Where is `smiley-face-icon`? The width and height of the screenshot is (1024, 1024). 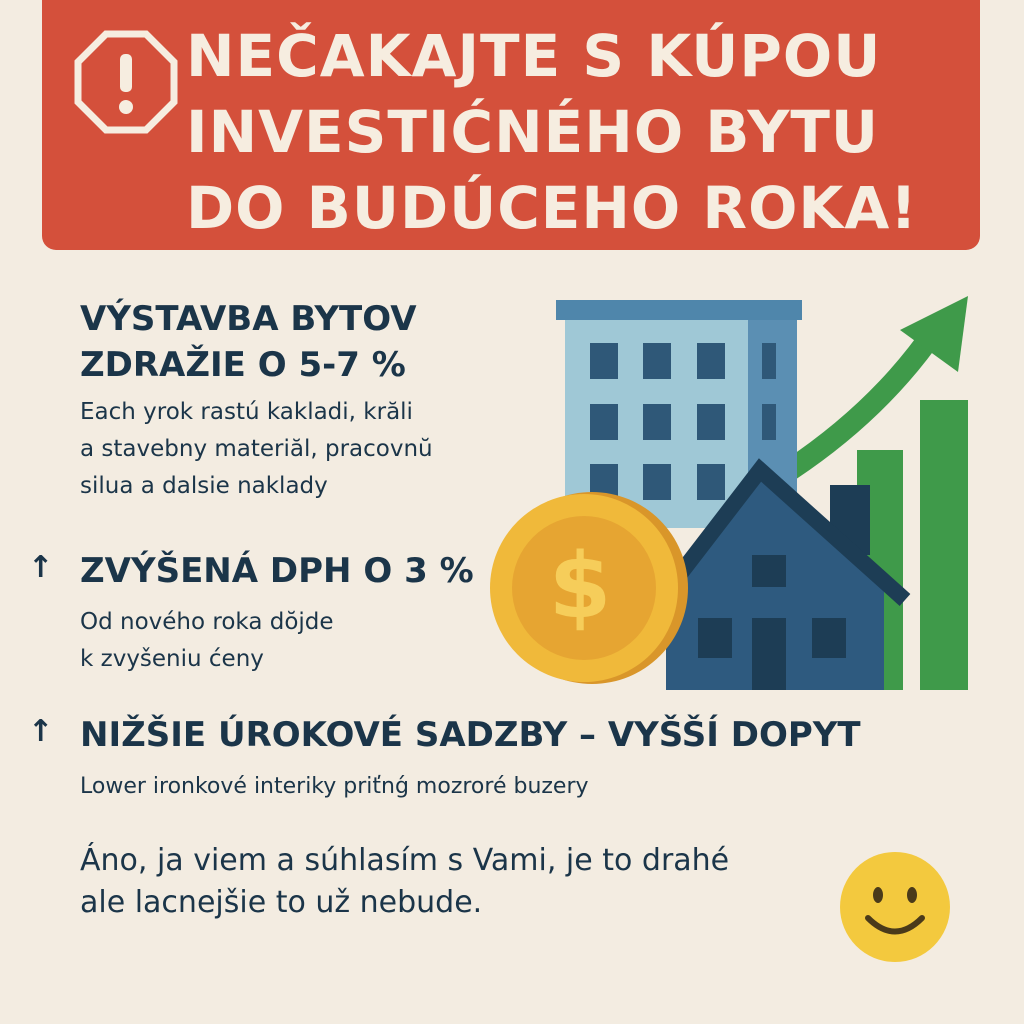
smiley-face-icon is located at coordinates (895, 907).